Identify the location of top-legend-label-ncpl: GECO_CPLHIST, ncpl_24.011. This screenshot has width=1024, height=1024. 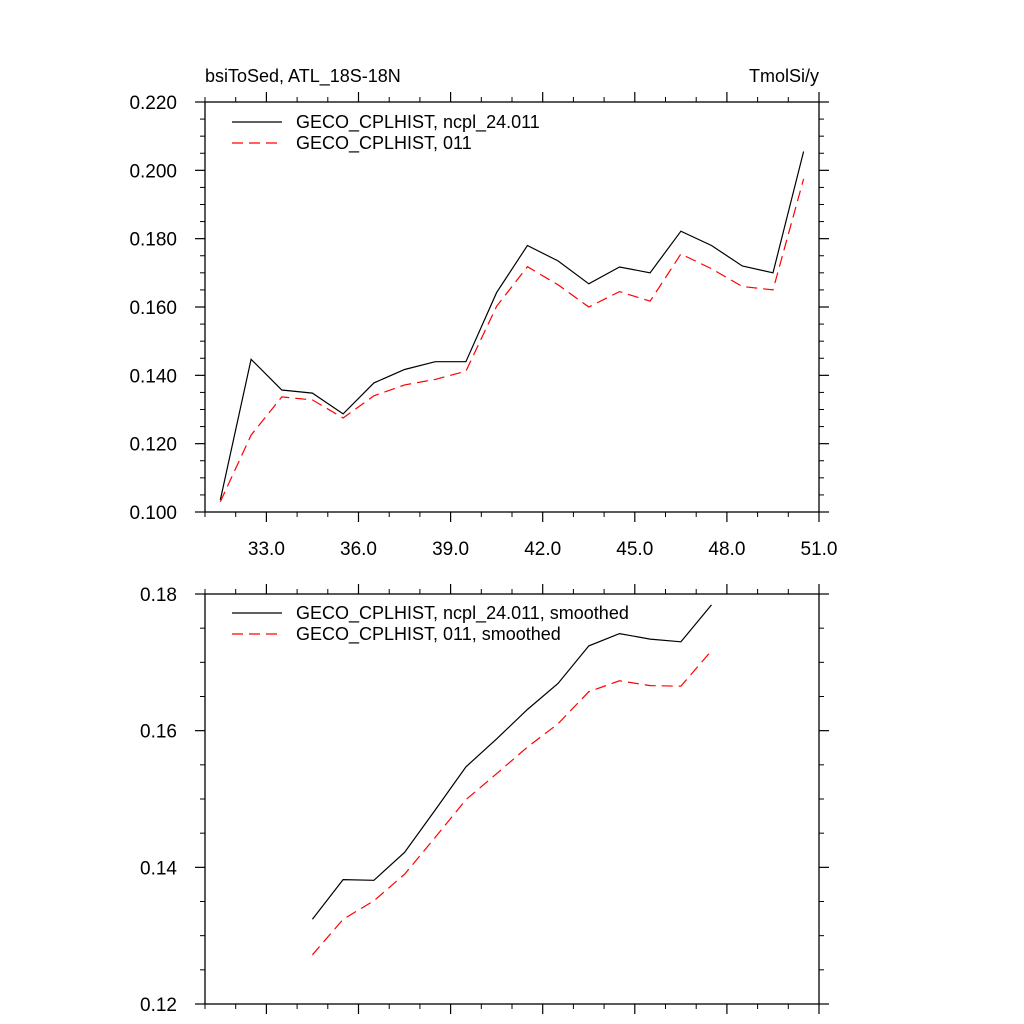
(418, 122).